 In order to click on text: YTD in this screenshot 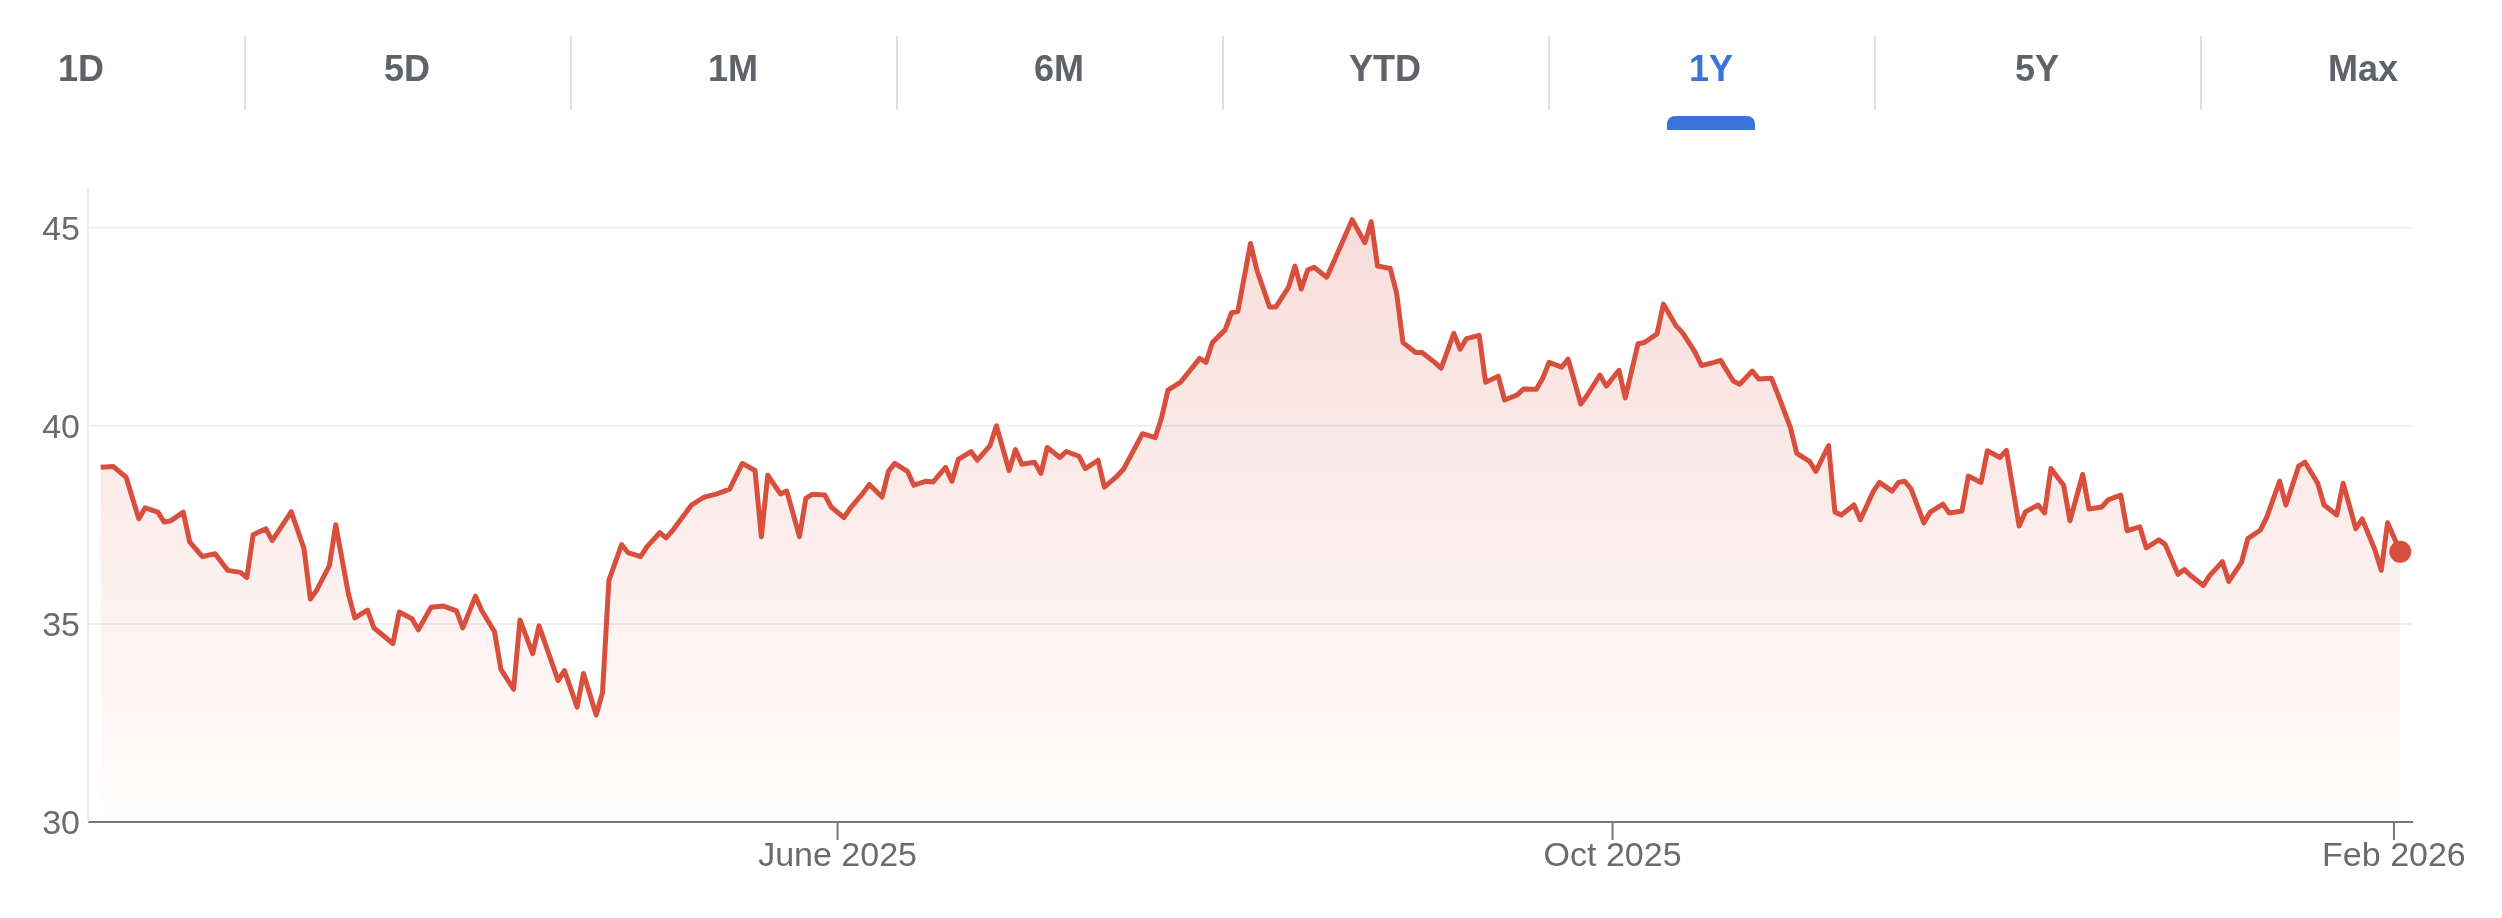, I will do `click(1385, 69)`.